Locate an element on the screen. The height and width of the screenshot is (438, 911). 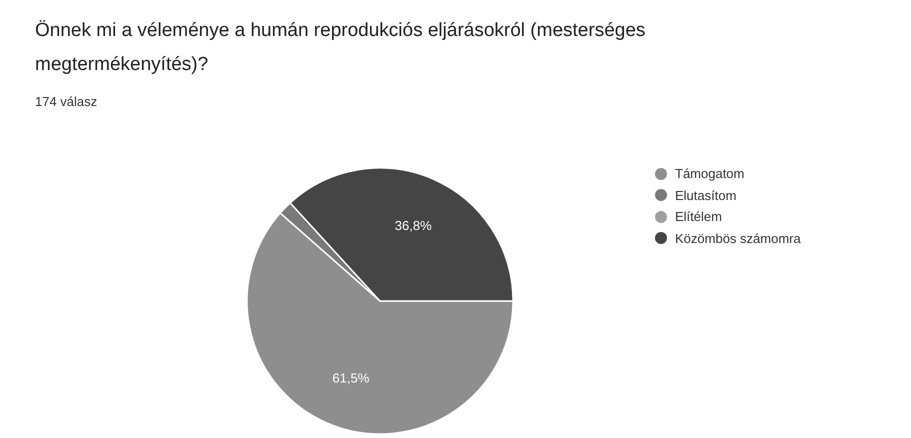
data-label: 61,5% is located at coordinates (351, 378).